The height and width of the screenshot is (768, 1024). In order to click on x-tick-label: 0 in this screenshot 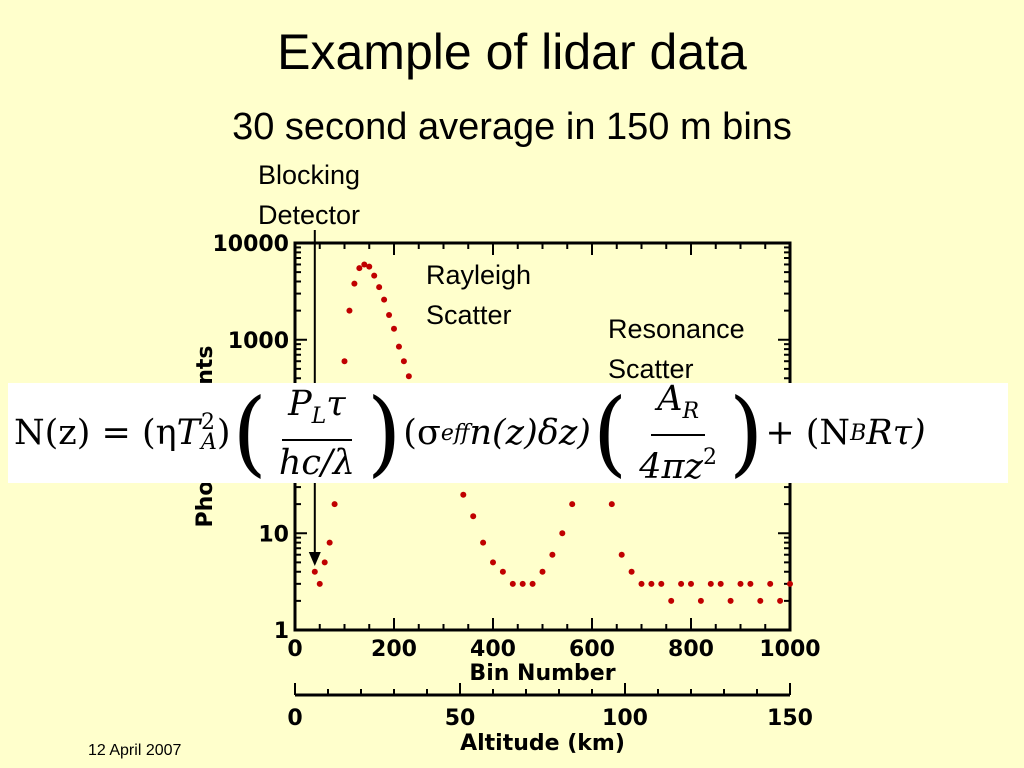, I will do `click(294, 649)`.